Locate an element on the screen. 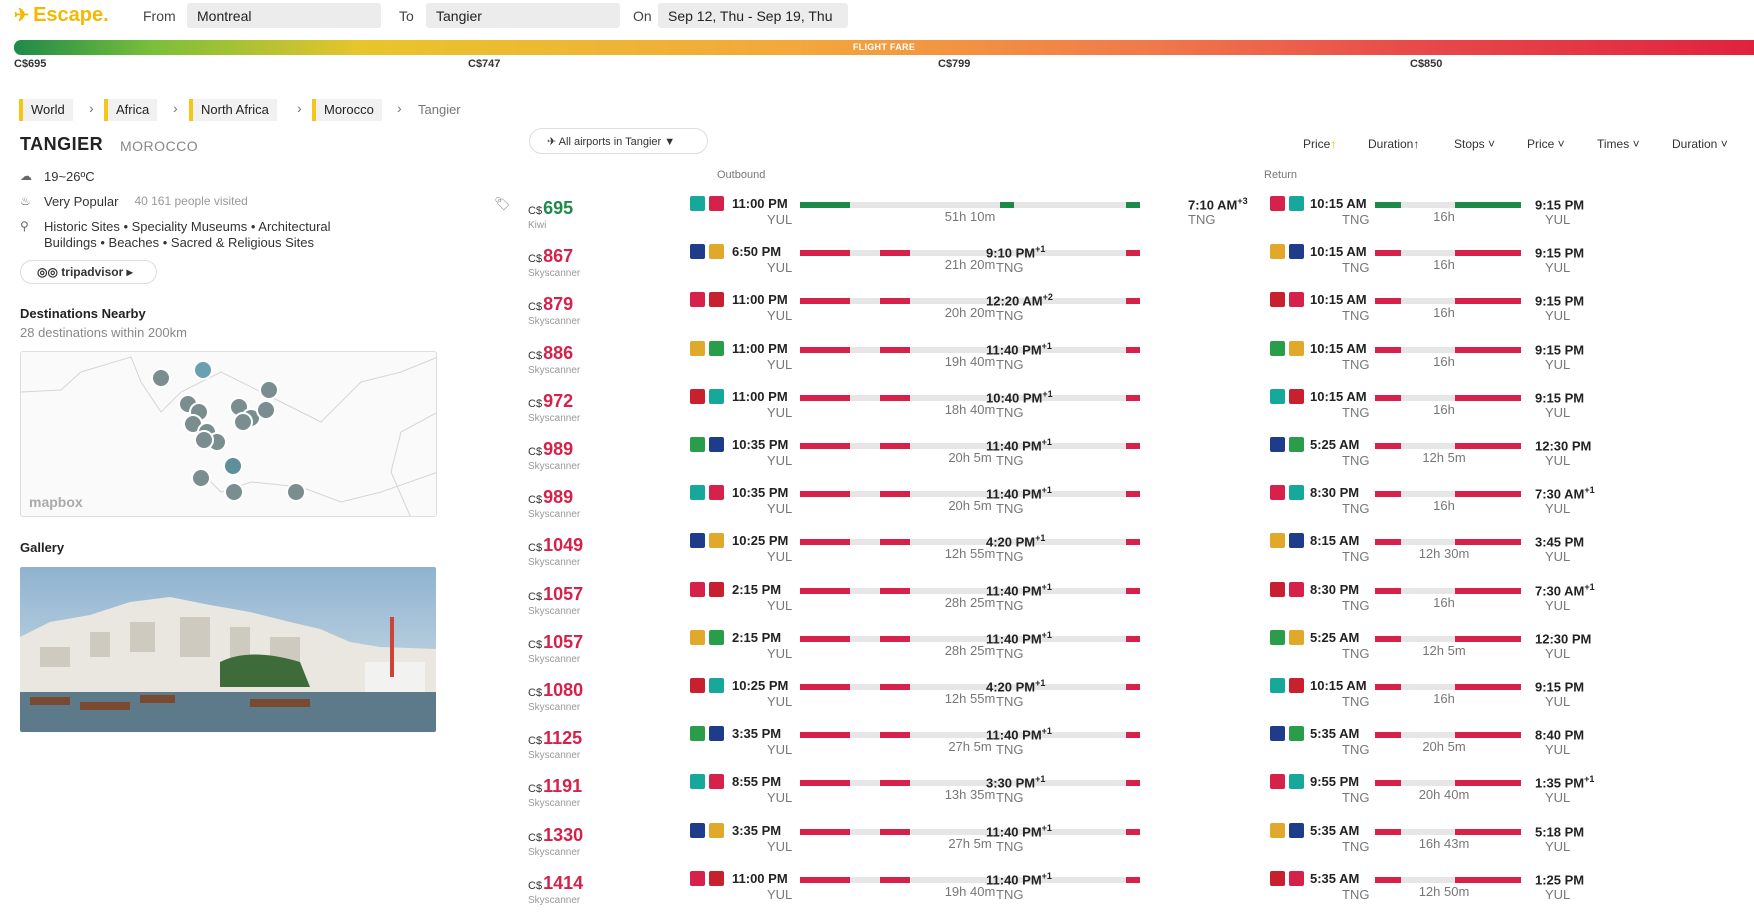 The width and height of the screenshot is (1754, 914). return-arrival: 12:30 PM is located at coordinates (1563, 638).